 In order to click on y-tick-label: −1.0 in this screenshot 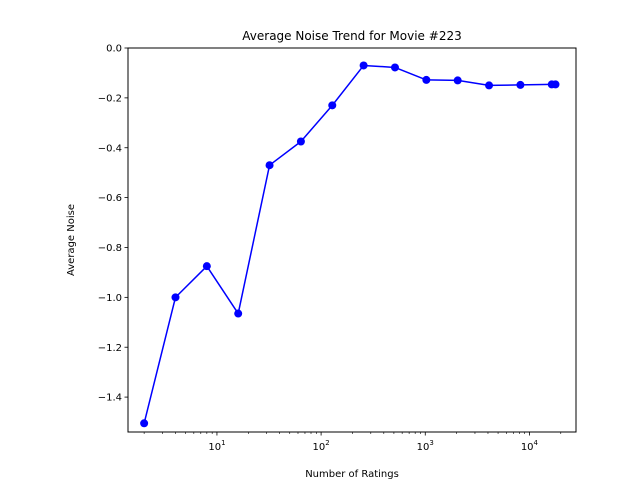, I will do `click(110, 298)`.